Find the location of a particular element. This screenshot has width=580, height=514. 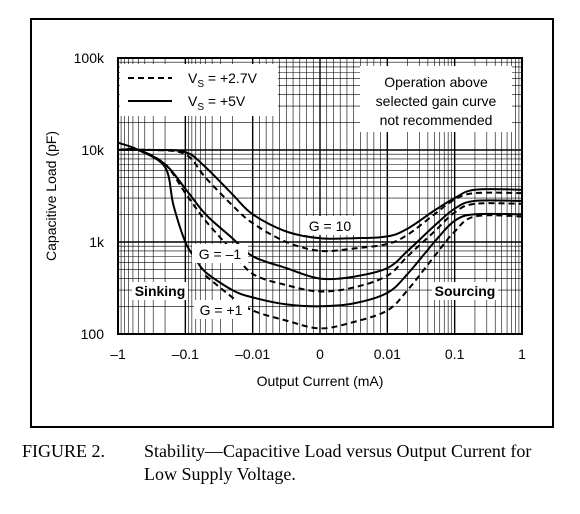

y-tick-label: 100 is located at coordinates (93, 334).